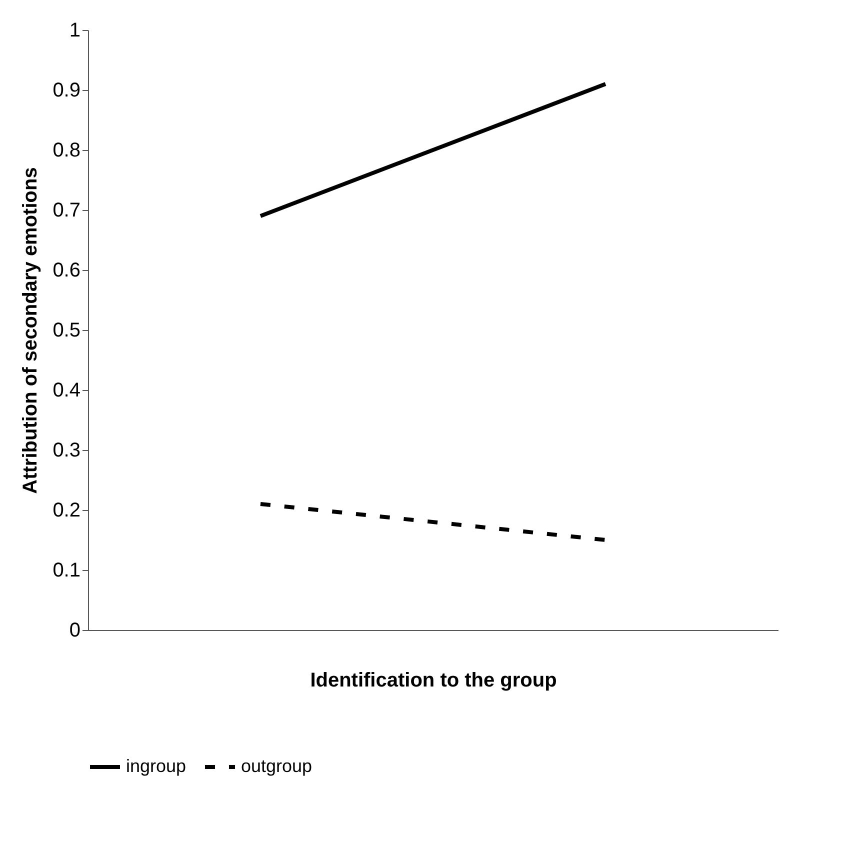 The height and width of the screenshot is (842, 865). What do you see at coordinates (66, 571) in the screenshot?
I see `y-tick-label: 0.1` at bounding box center [66, 571].